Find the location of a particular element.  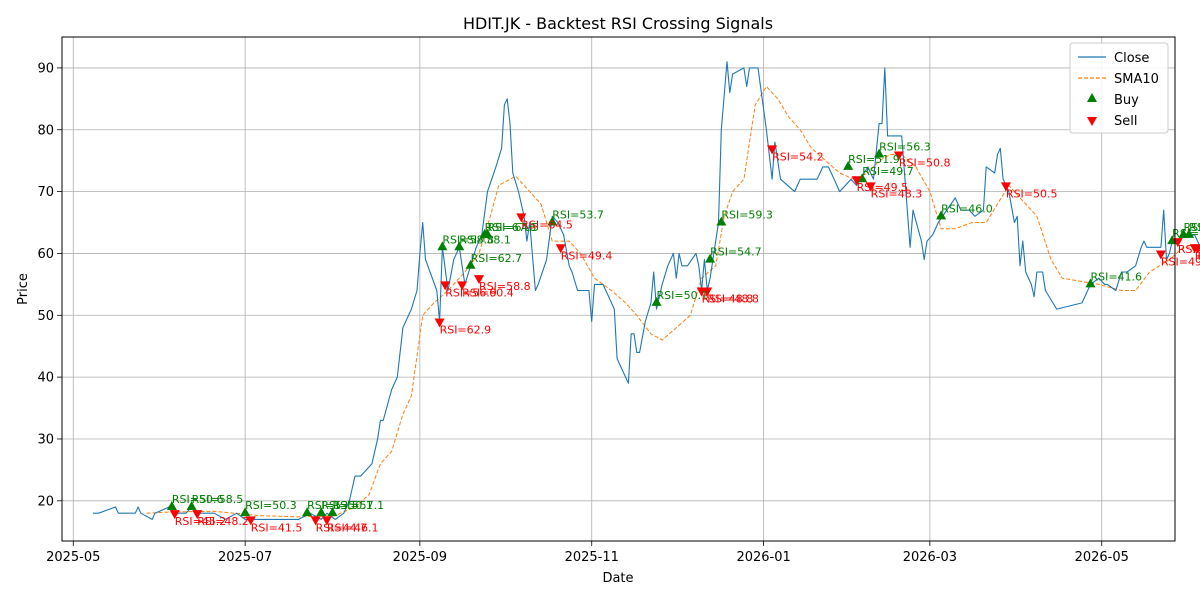

legend-label: Sell is located at coordinates (1125, 121).